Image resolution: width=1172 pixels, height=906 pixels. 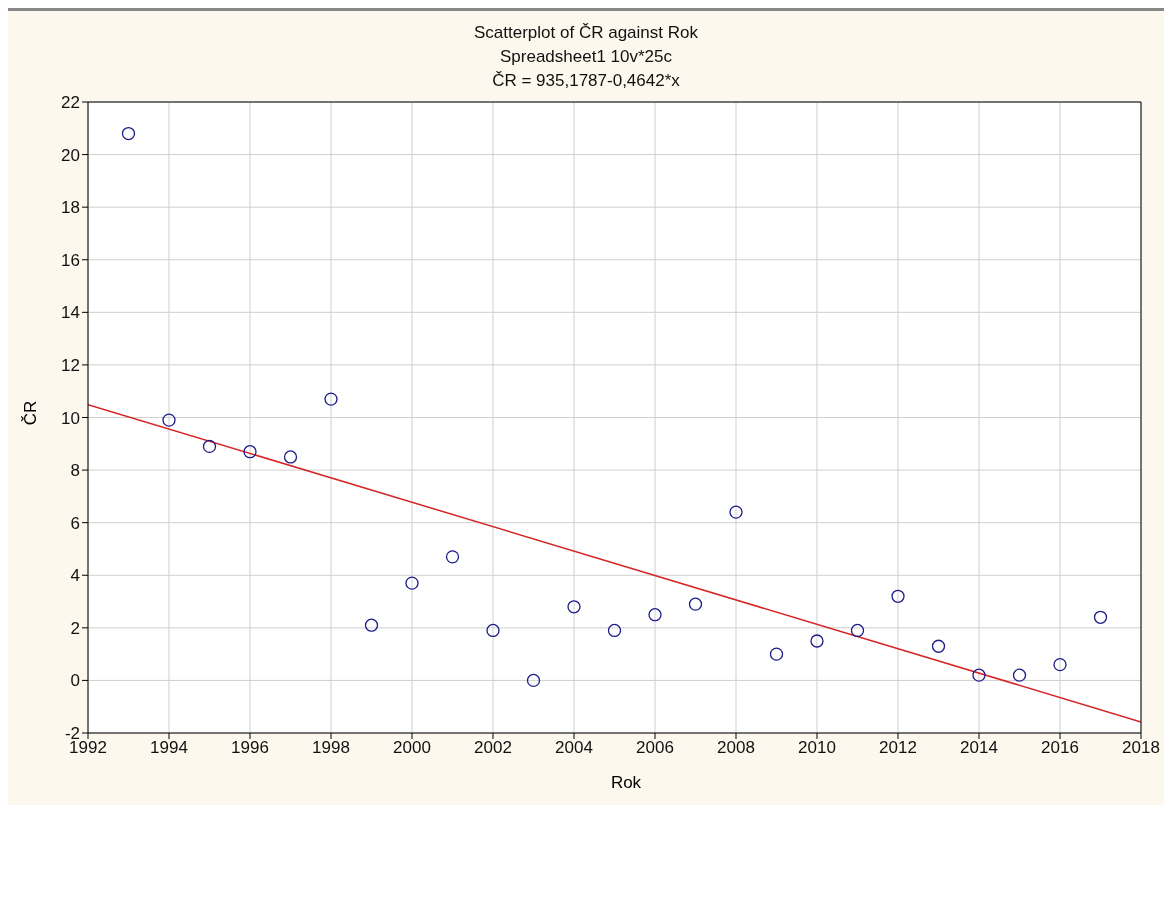 I want to click on x-tick-label: 1998, so click(x=331, y=748).